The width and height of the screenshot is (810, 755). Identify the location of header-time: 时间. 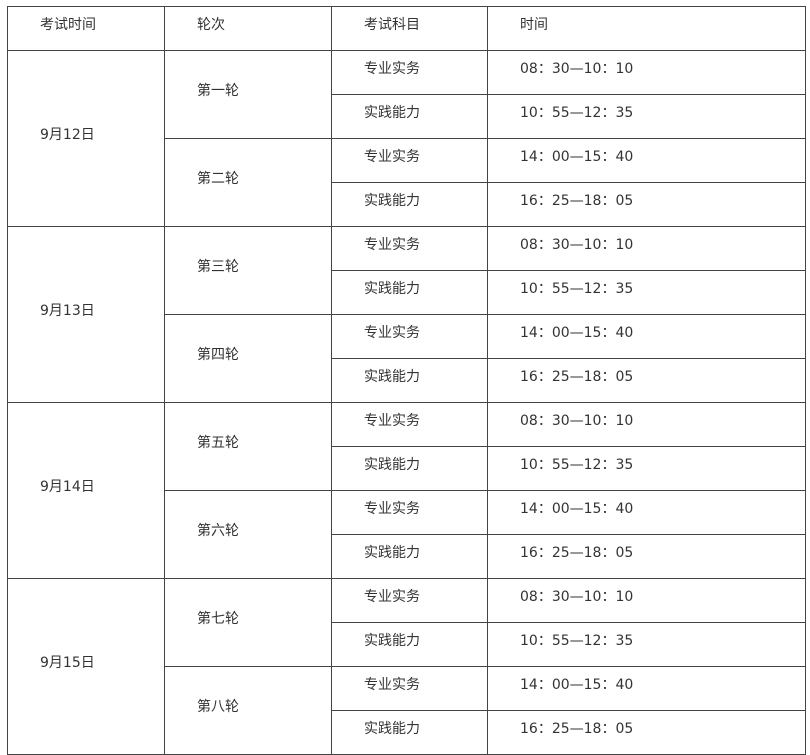
(646, 28).